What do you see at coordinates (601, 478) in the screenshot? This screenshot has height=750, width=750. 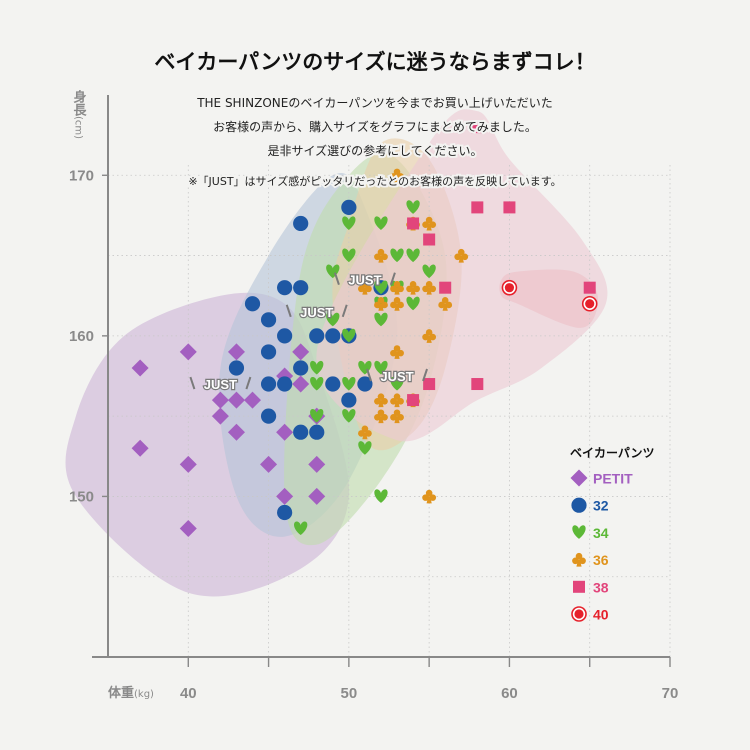 I see `legend-item-petit: PETIT` at bounding box center [601, 478].